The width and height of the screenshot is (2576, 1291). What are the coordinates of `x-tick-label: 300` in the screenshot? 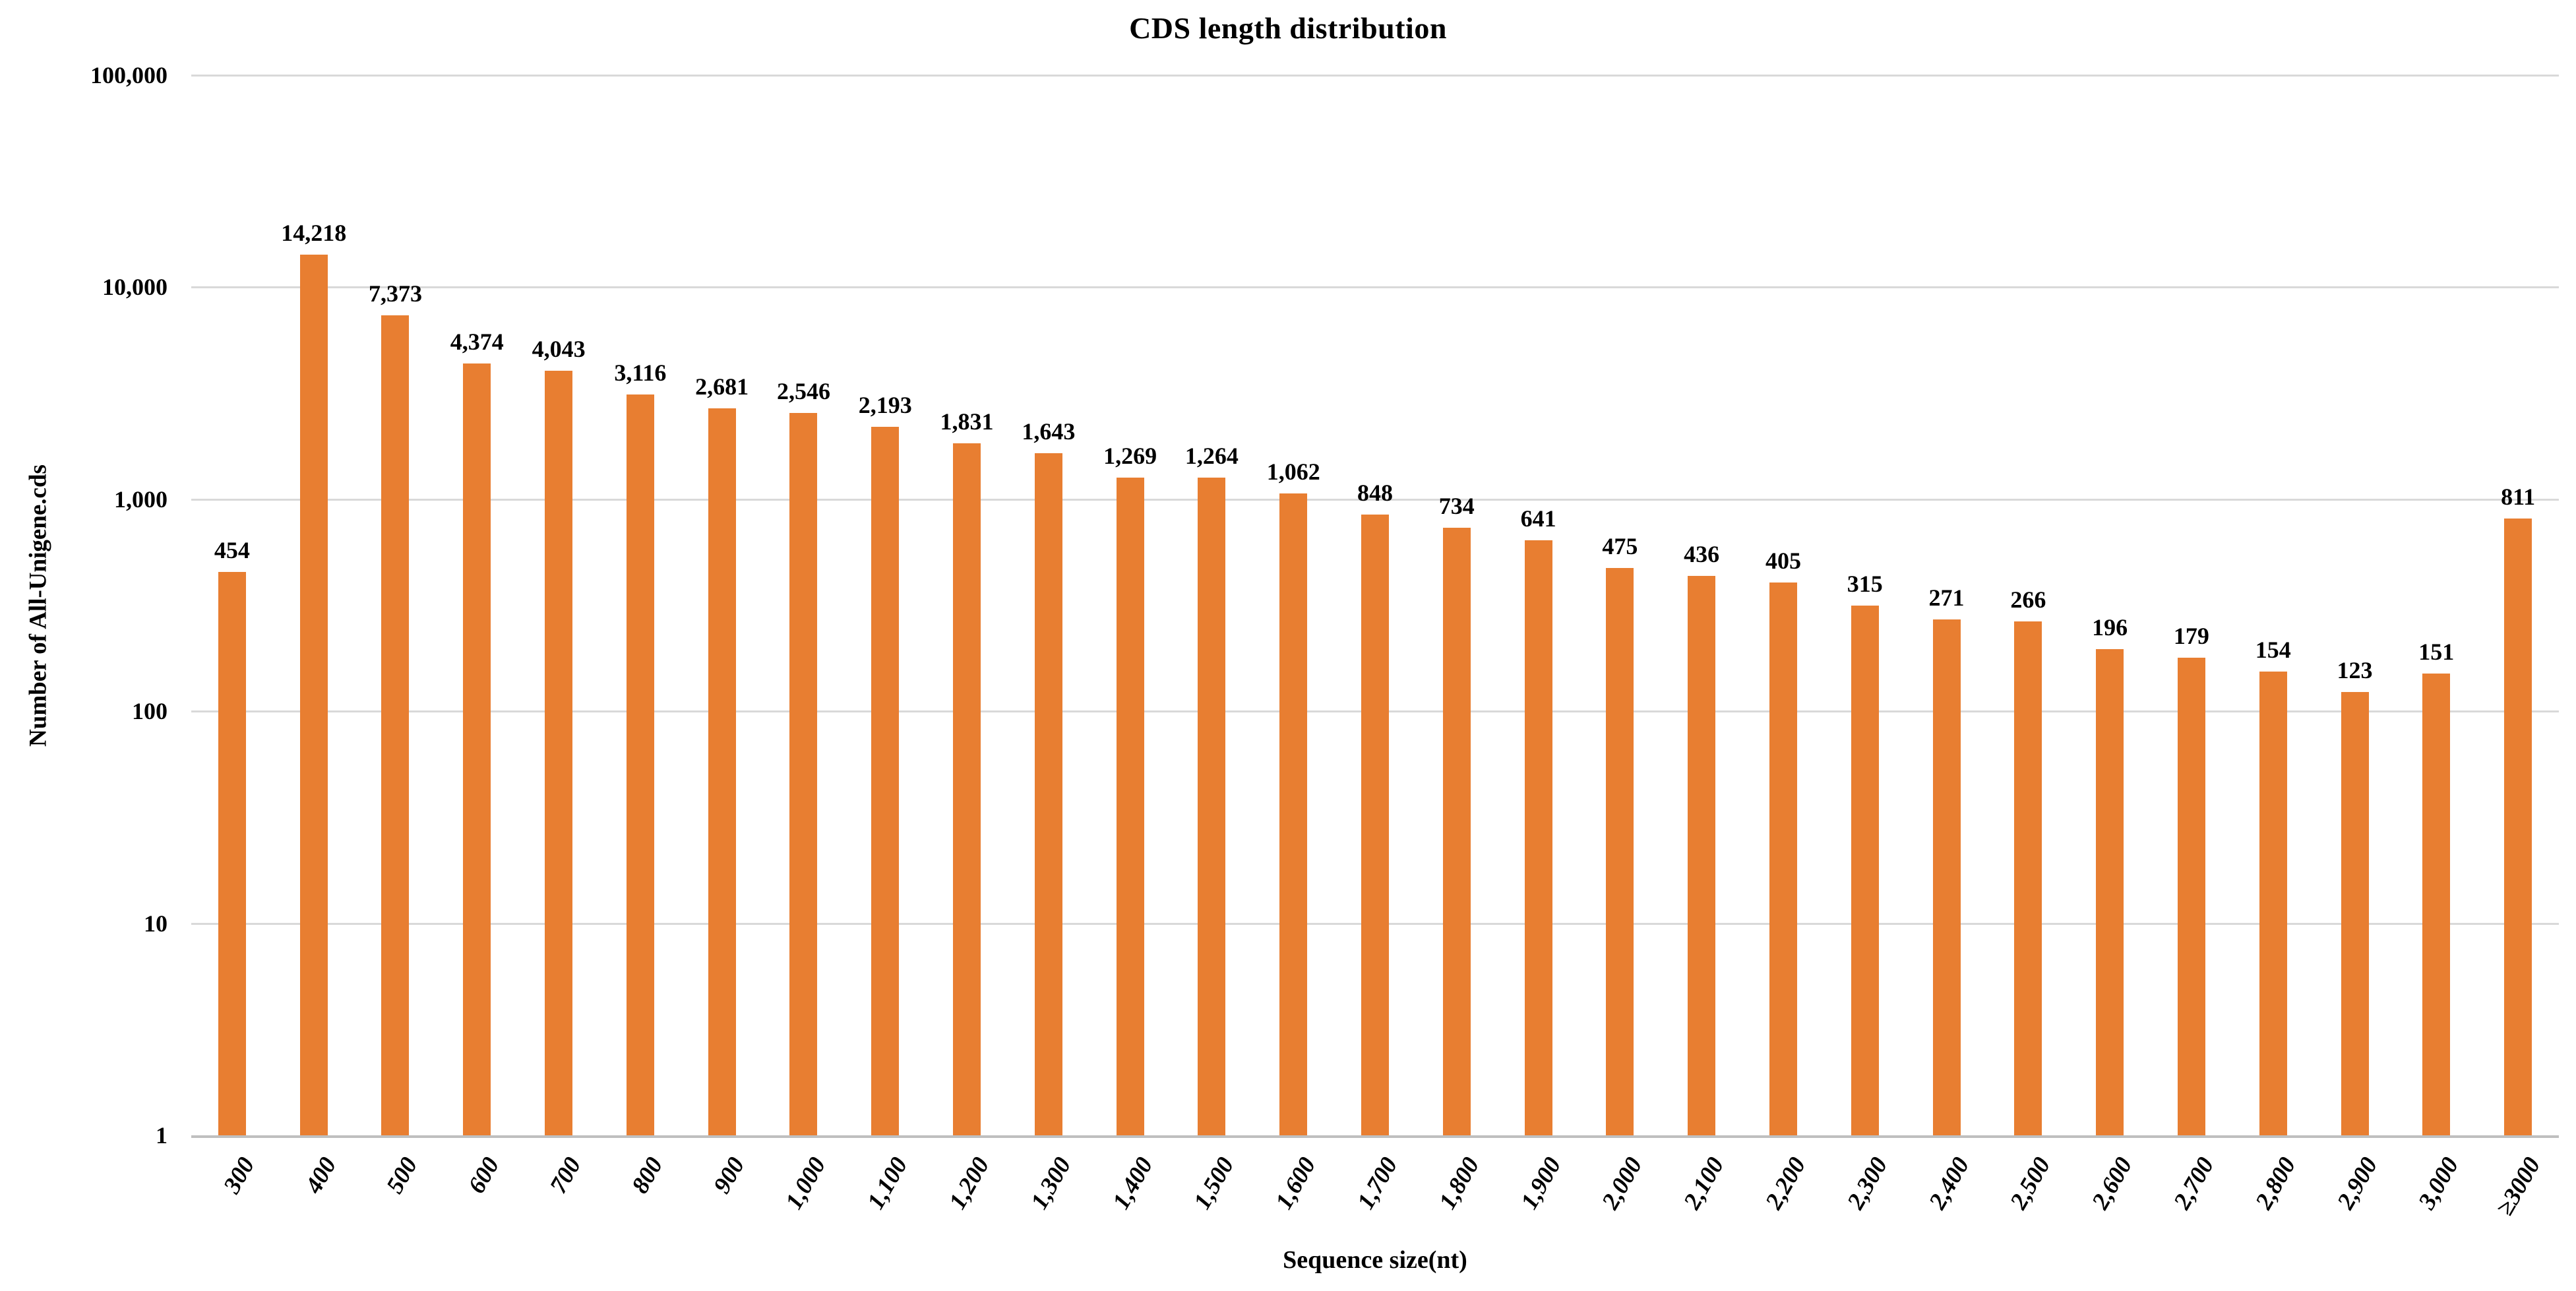 It's located at (239, 1175).